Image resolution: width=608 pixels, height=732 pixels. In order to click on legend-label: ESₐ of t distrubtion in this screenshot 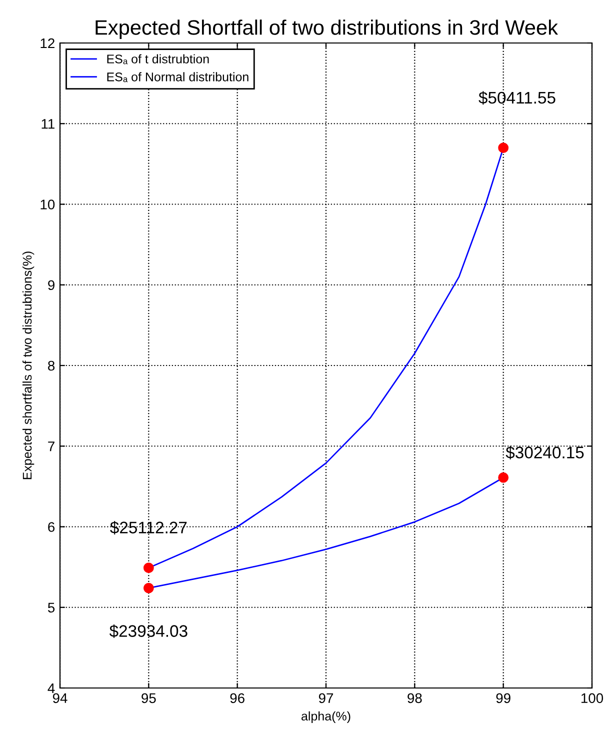, I will do `click(158, 59)`.